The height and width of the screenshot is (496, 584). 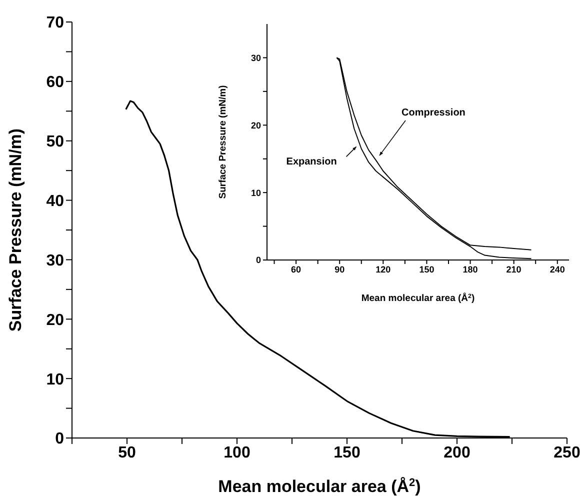 What do you see at coordinates (434, 112) in the screenshot?
I see `annotation: Compression` at bounding box center [434, 112].